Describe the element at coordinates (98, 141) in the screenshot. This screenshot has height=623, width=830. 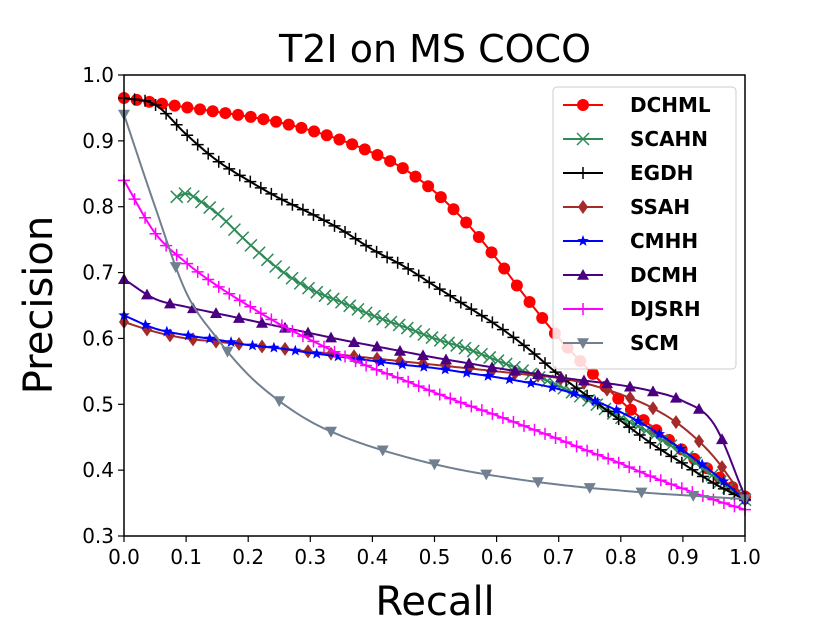
I see `y-tick-label: 0.9` at that location.